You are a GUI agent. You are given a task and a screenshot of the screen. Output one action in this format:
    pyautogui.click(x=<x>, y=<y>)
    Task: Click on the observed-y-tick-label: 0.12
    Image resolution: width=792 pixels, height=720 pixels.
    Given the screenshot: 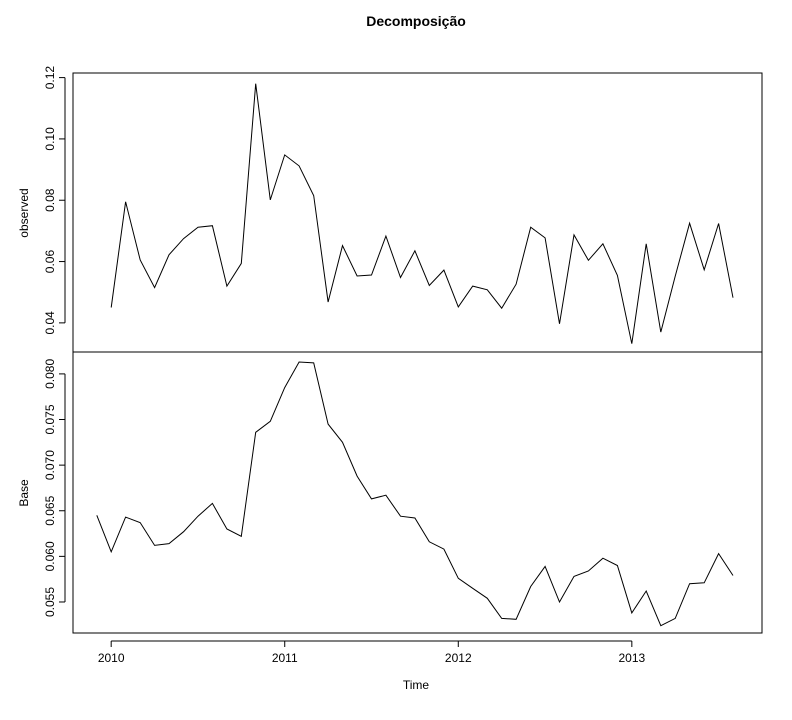 What is the action you would take?
    pyautogui.click(x=50, y=78)
    